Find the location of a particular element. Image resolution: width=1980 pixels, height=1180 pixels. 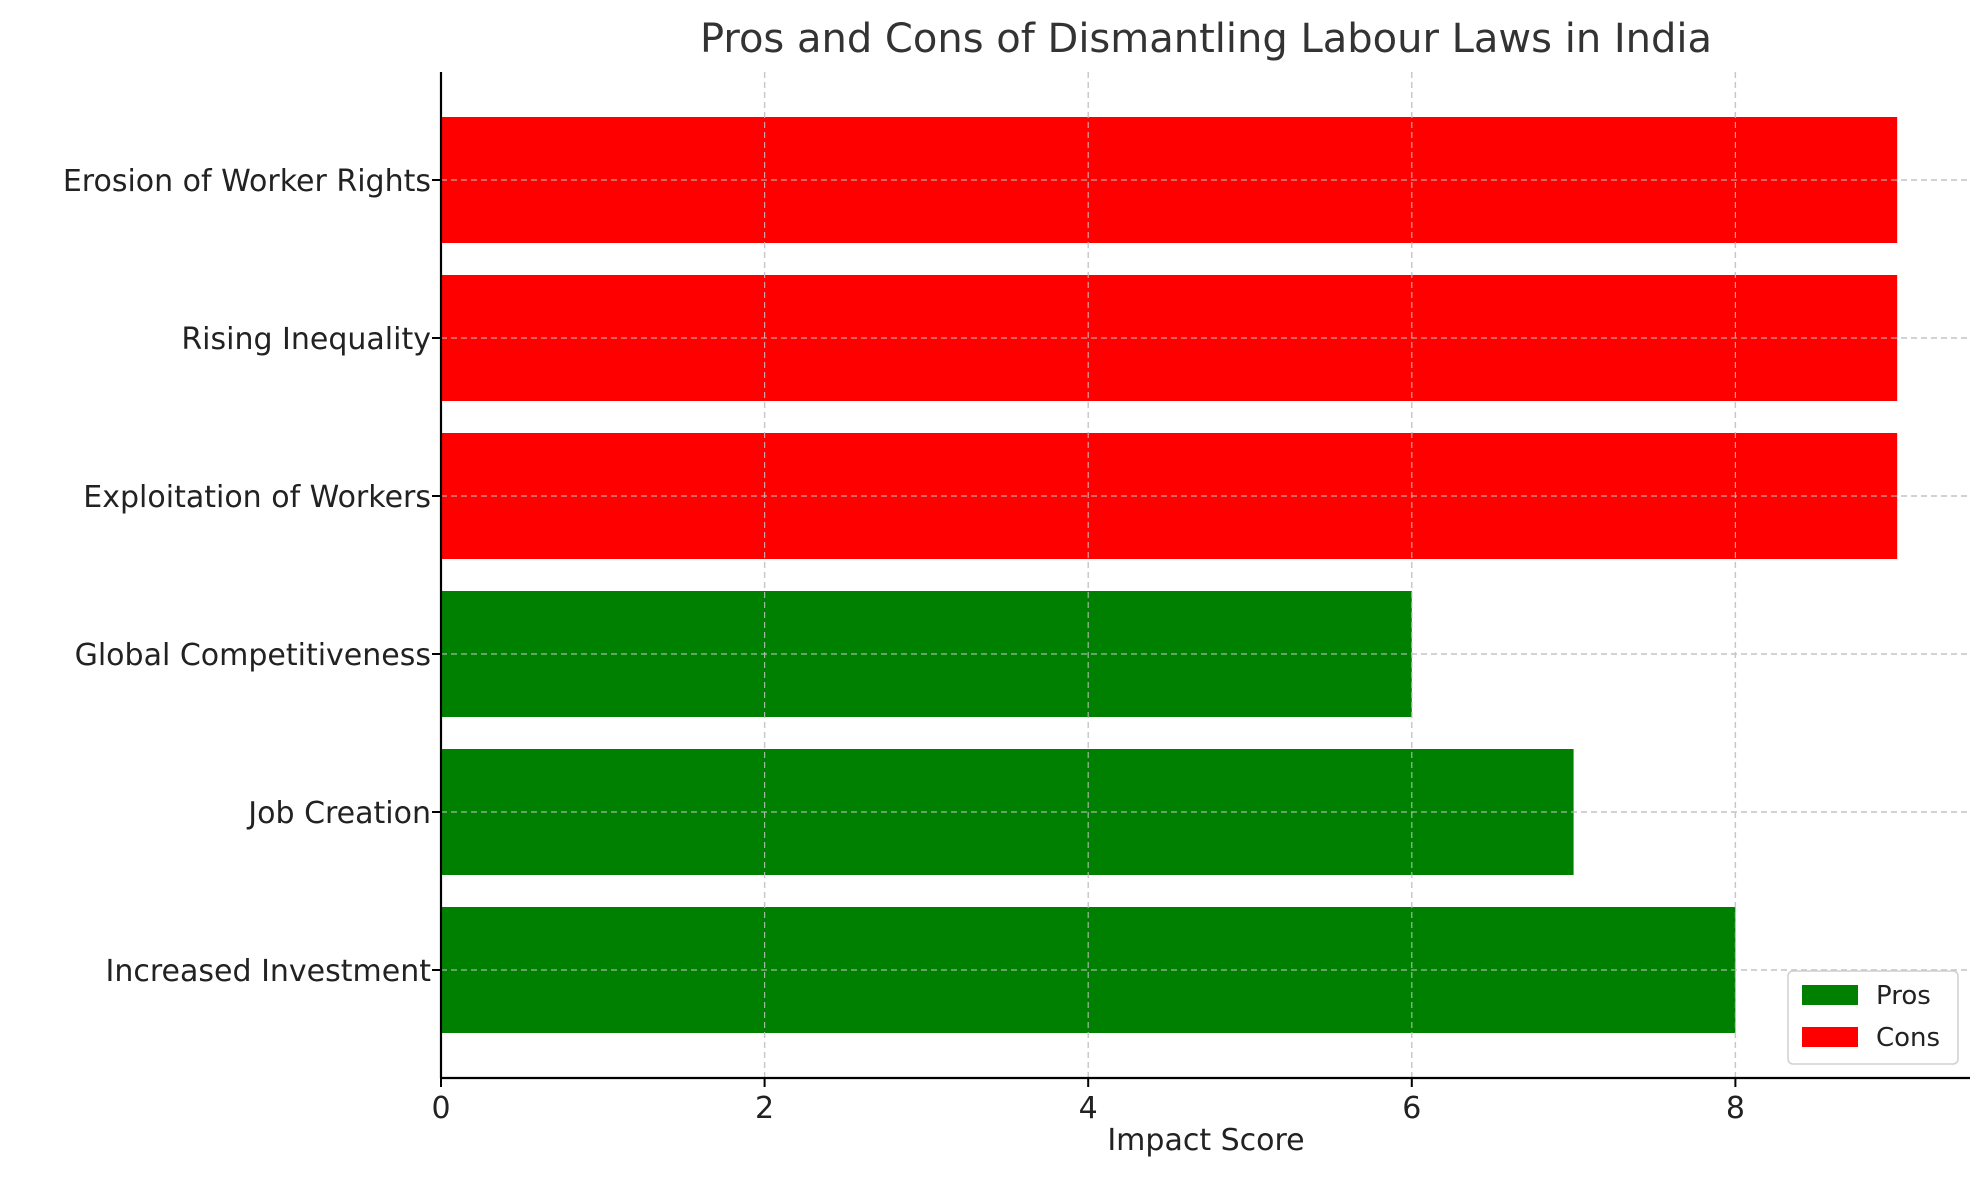

category-label: Increased Investment is located at coordinates (269, 971).